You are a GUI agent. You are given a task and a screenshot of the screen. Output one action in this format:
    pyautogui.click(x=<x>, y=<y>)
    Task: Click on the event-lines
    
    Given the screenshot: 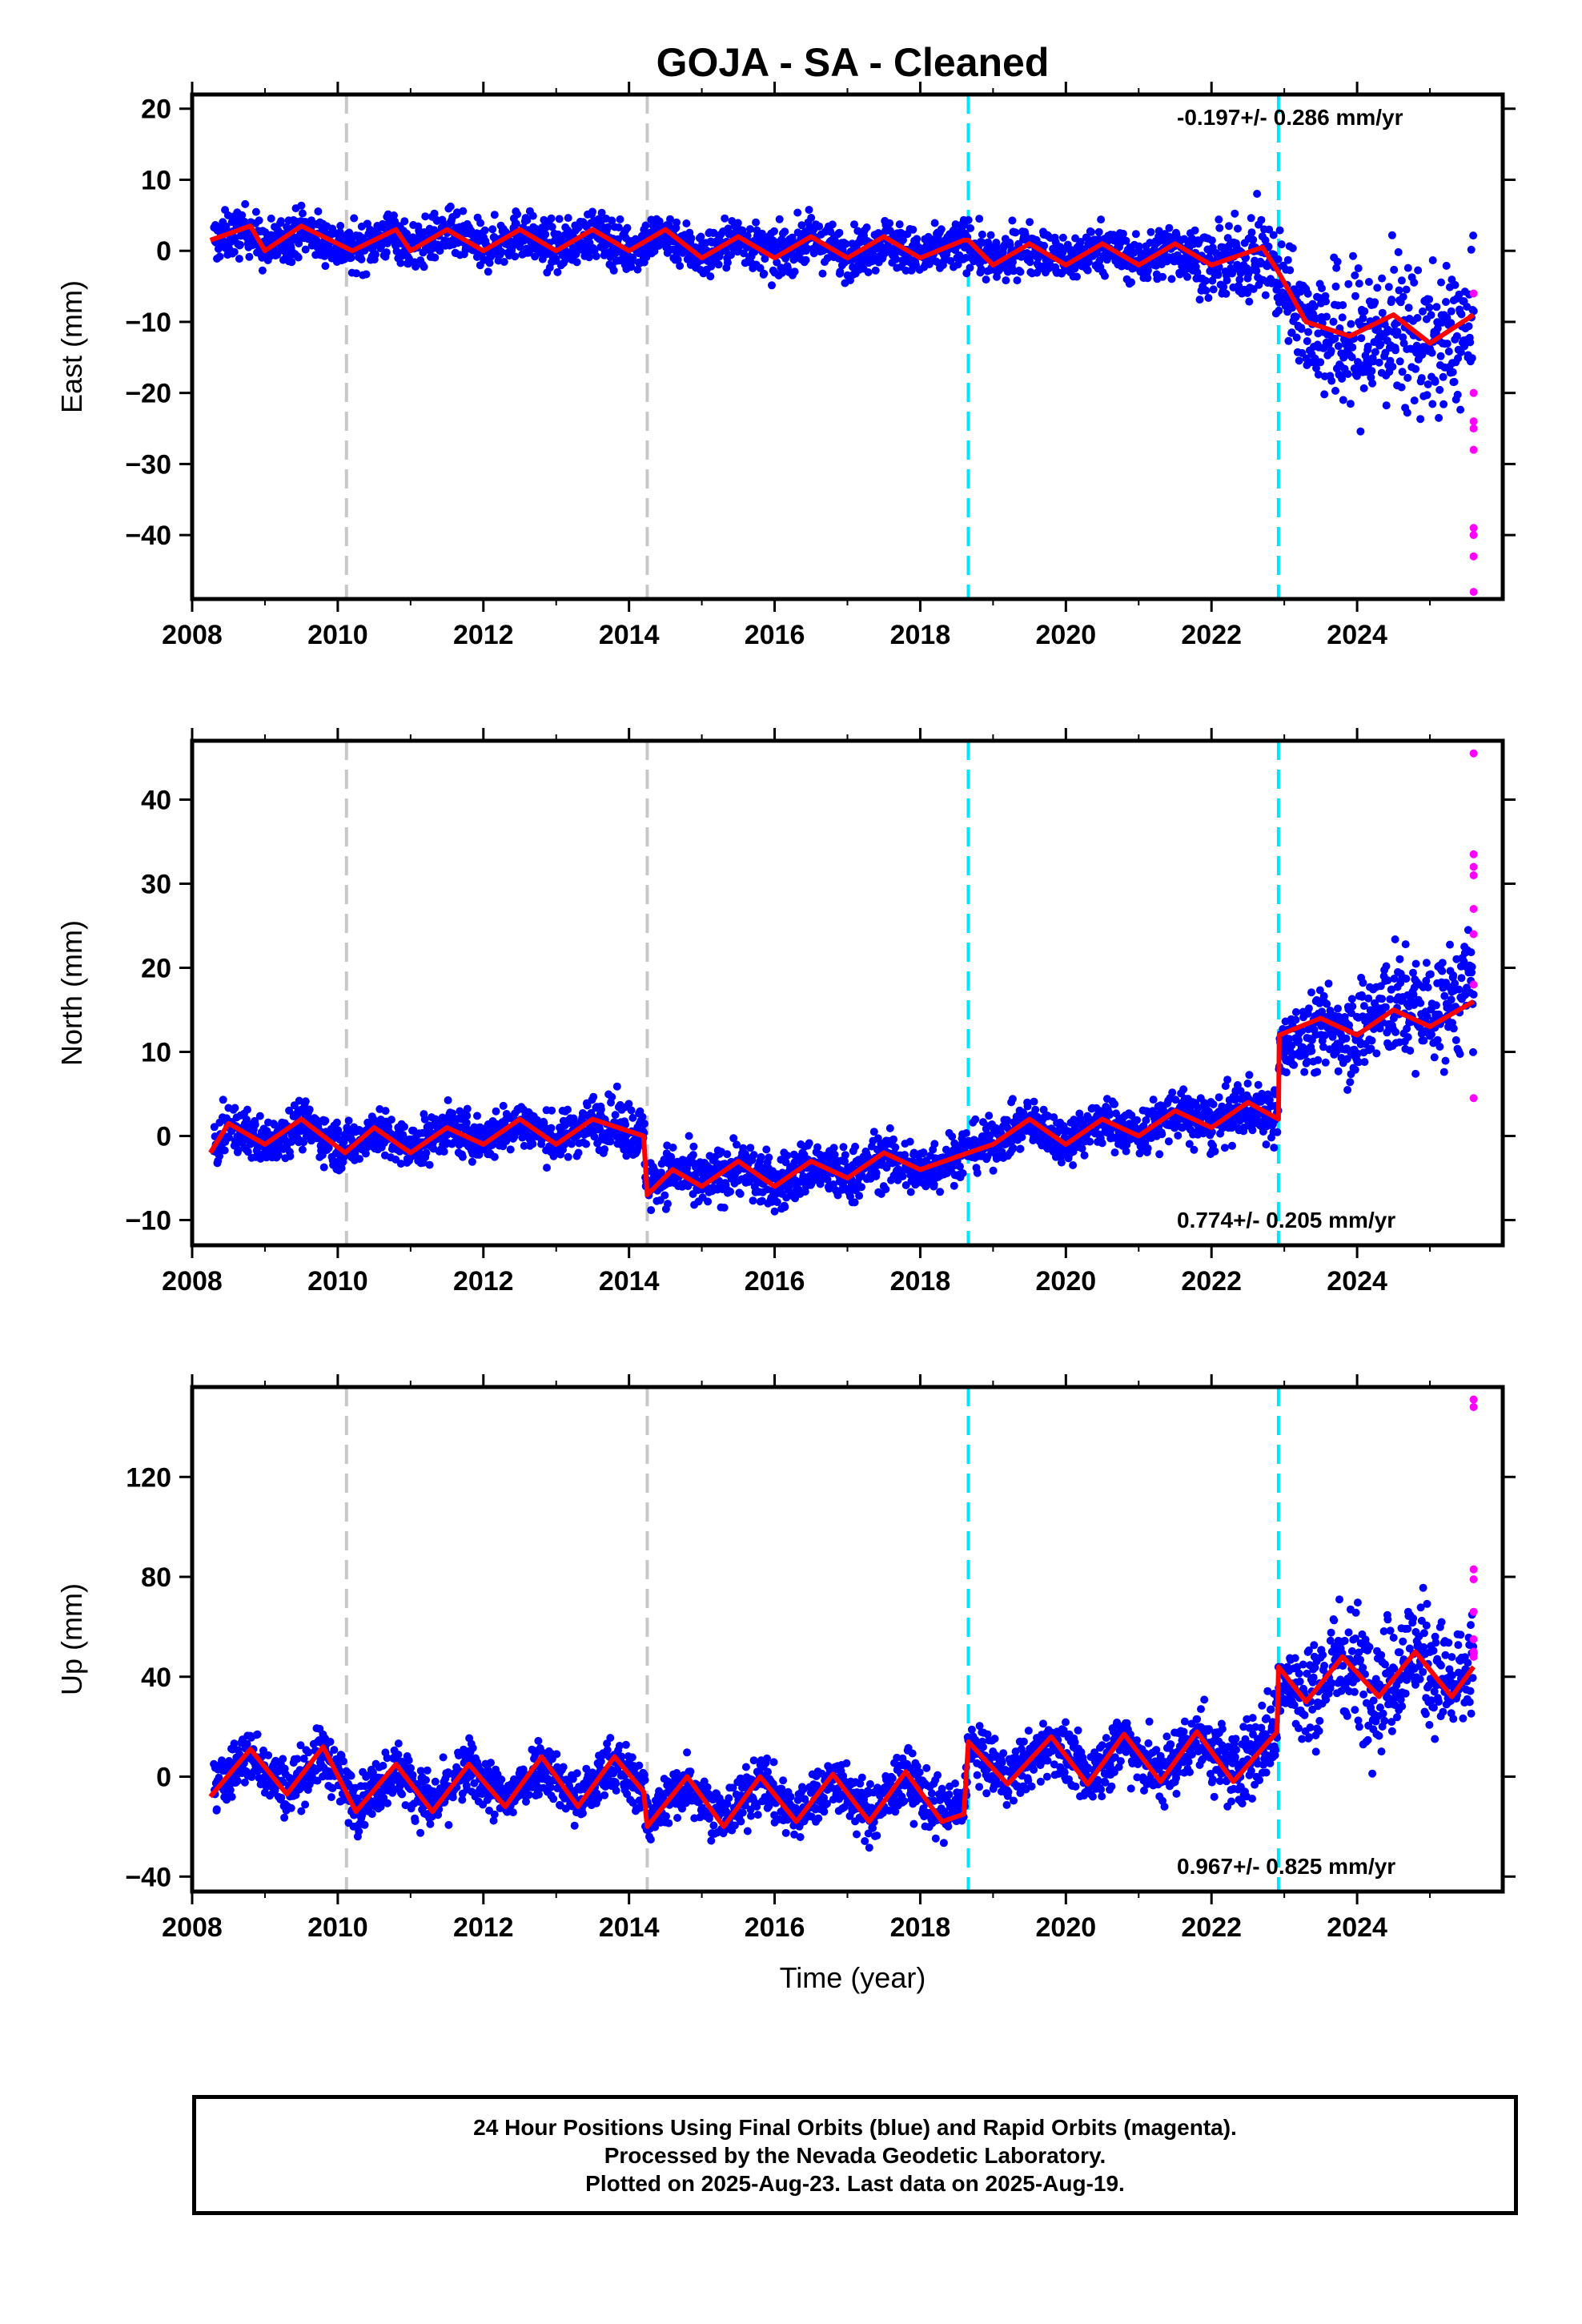 What is the action you would take?
    pyautogui.click(x=812, y=346)
    